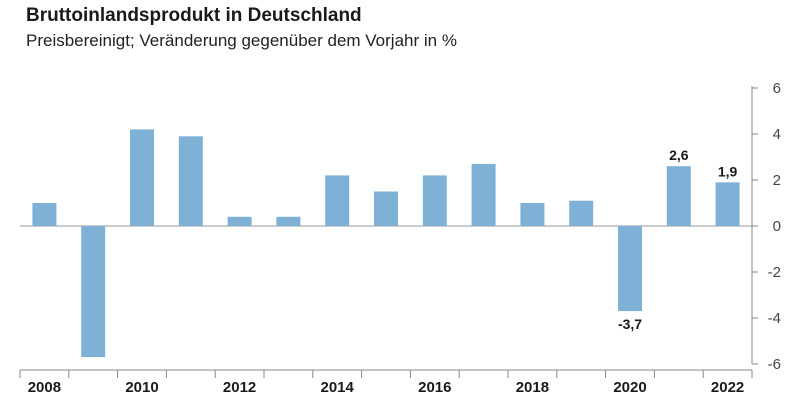  Describe the element at coordinates (774, 272) in the screenshot. I see `y-tick-label: -2` at that location.